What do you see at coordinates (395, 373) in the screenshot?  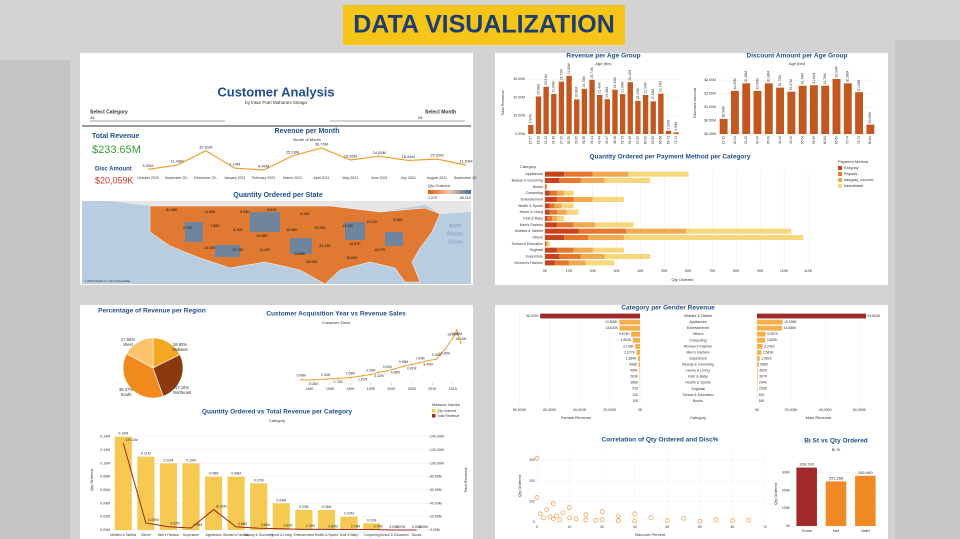 I see `value-label: 4.98M` at bounding box center [395, 373].